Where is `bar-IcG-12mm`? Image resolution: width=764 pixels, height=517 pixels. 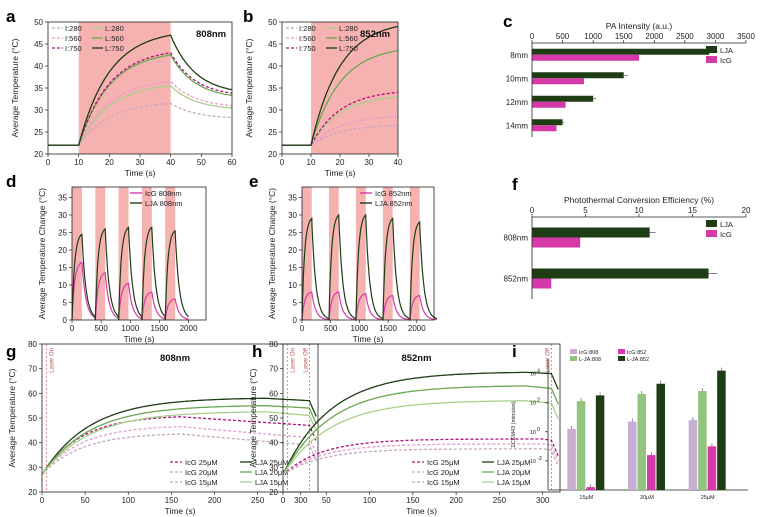 bar-IcG-12mm is located at coordinates (549, 104).